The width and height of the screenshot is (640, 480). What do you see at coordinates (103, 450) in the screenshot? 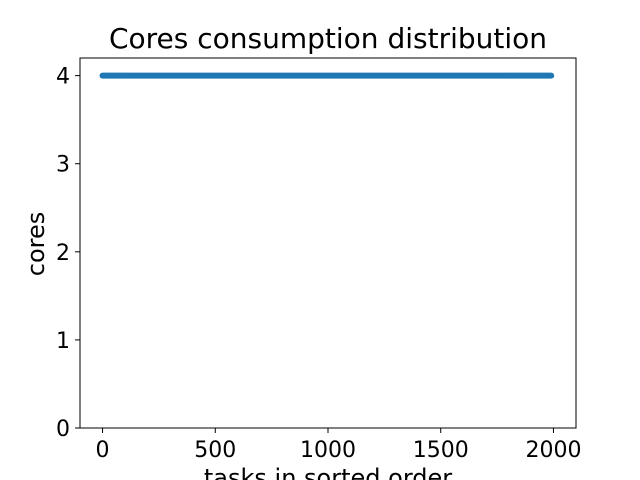
I see `x-tick-label: 0` at bounding box center [103, 450].